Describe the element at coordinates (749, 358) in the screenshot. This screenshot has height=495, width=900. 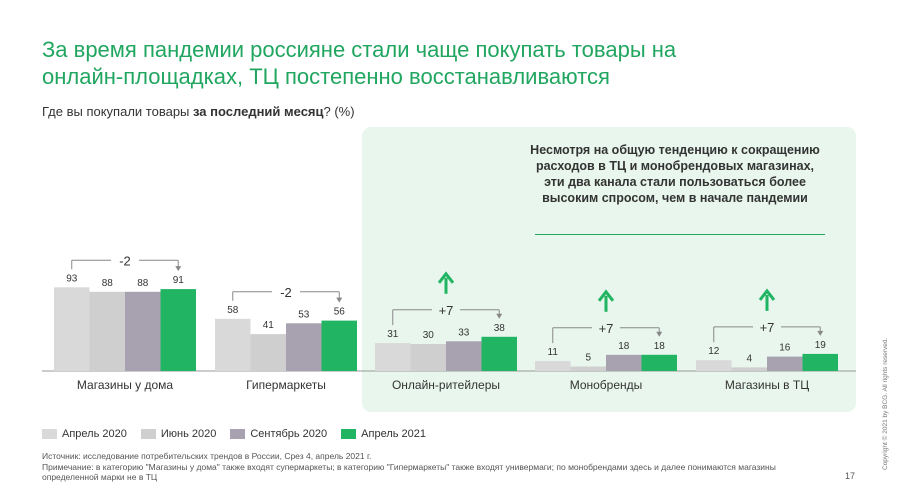
I see `bar-value-label: 4` at that location.